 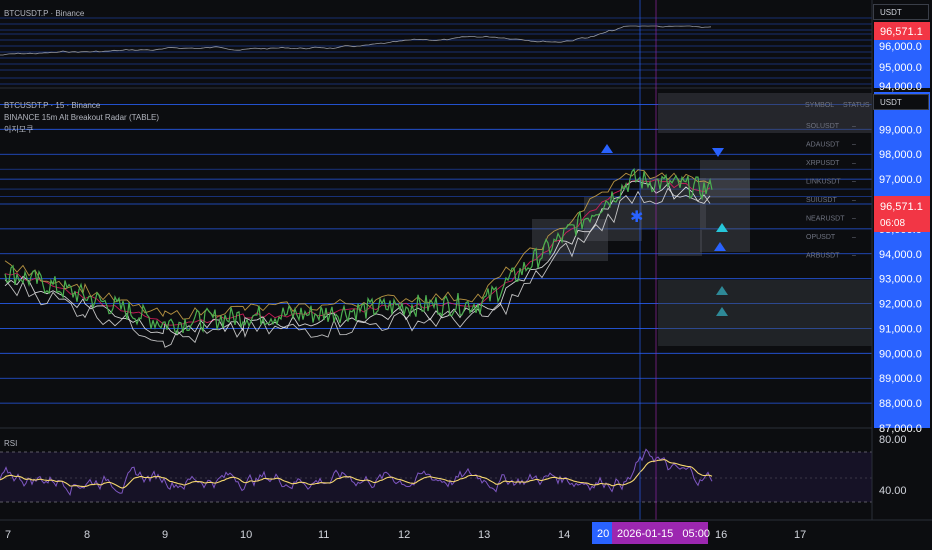 What do you see at coordinates (718, 152) in the screenshot?
I see `sell-signal-marker` at bounding box center [718, 152].